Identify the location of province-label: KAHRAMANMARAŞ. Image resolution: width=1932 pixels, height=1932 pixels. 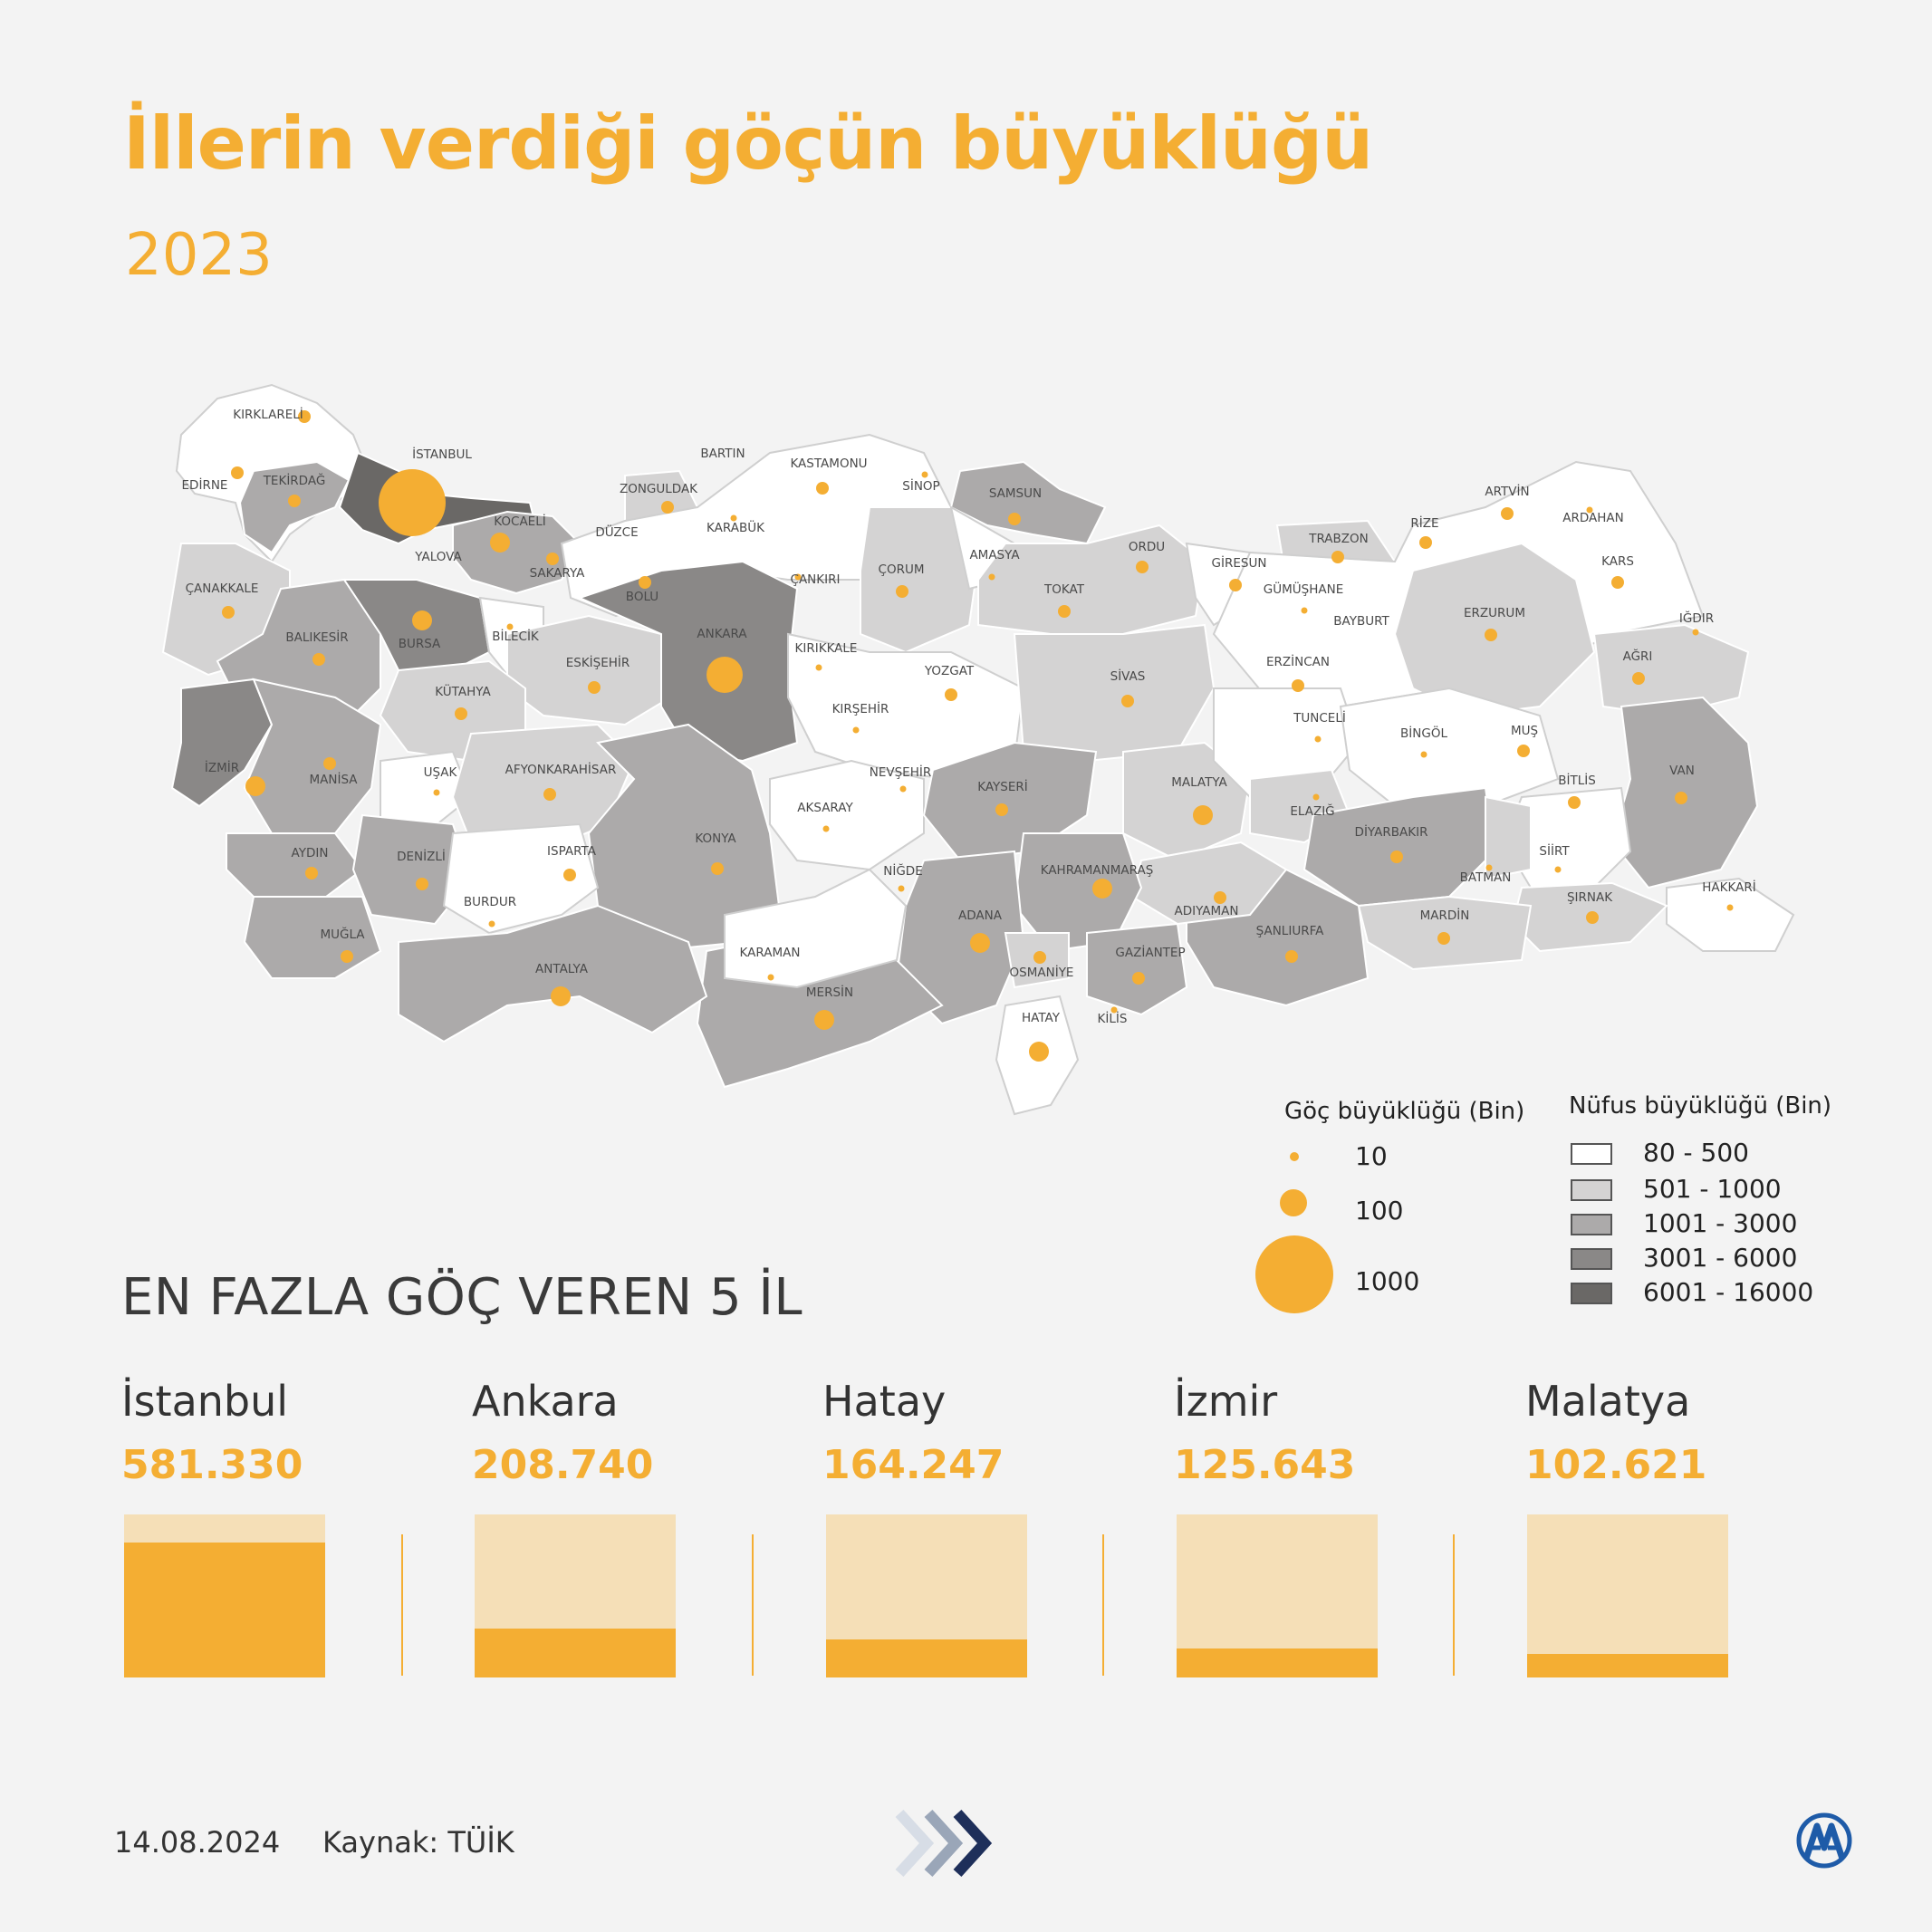
(1097, 870).